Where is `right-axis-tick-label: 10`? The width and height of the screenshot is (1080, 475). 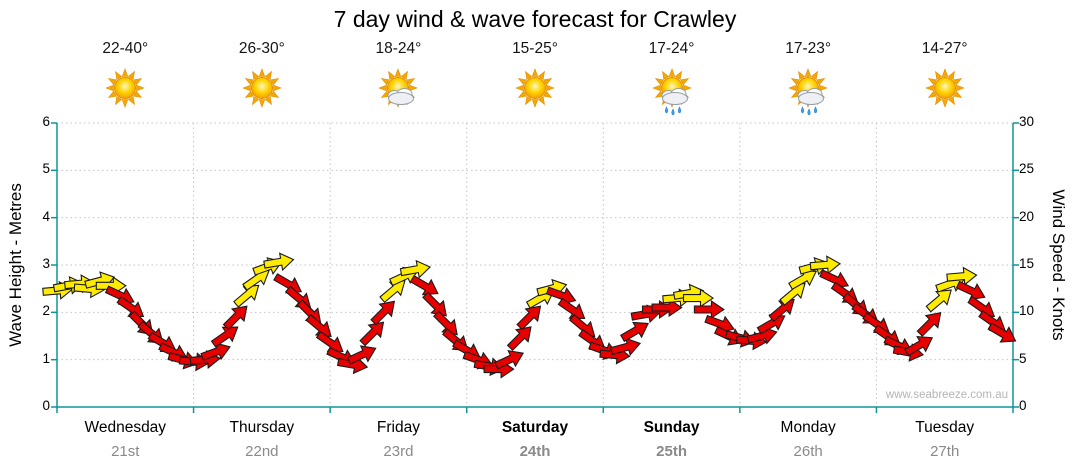
right-axis-tick-label: 10 is located at coordinates (1027, 311).